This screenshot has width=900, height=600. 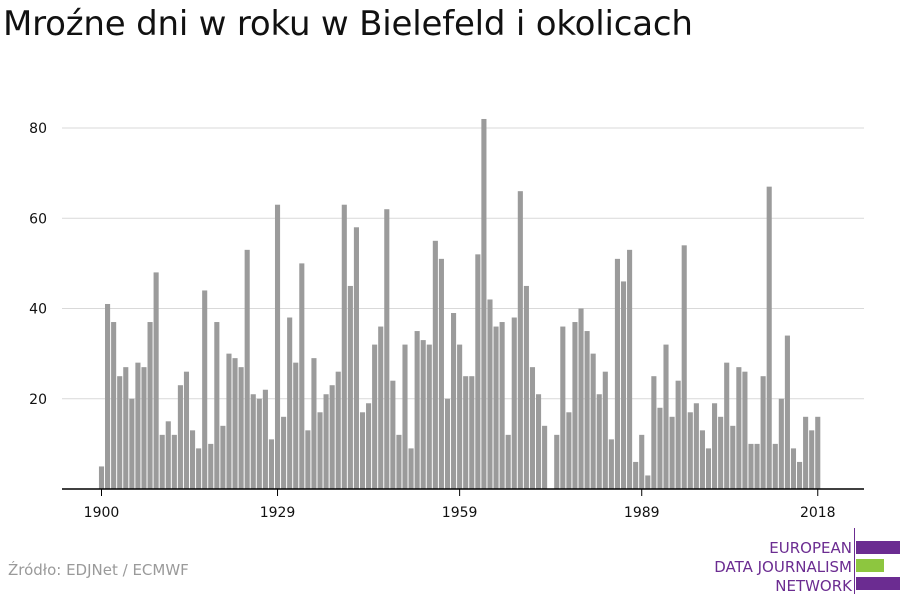 What do you see at coordinates (878, 583) in the screenshot?
I see `logo-bar-purple-bottom` at bounding box center [878, 583].